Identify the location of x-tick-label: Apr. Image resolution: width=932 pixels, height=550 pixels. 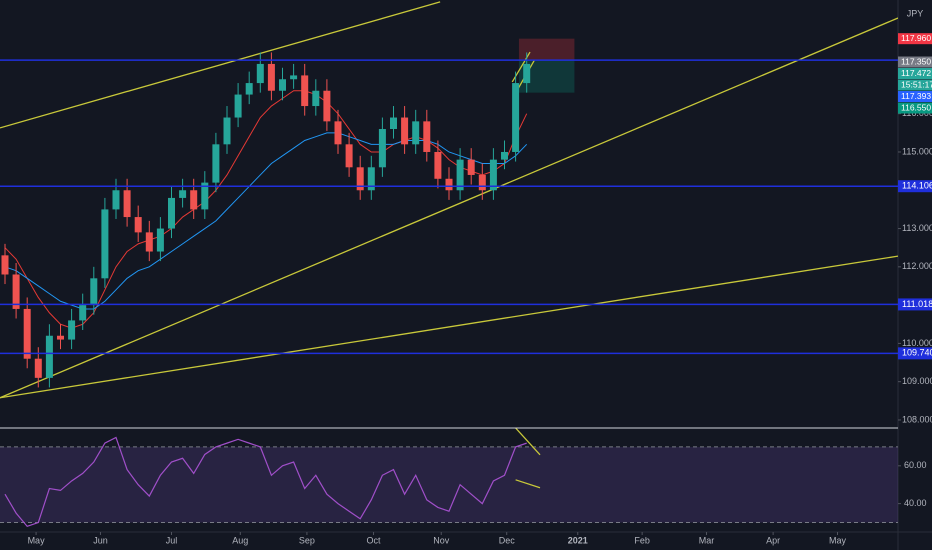
(773, 540).